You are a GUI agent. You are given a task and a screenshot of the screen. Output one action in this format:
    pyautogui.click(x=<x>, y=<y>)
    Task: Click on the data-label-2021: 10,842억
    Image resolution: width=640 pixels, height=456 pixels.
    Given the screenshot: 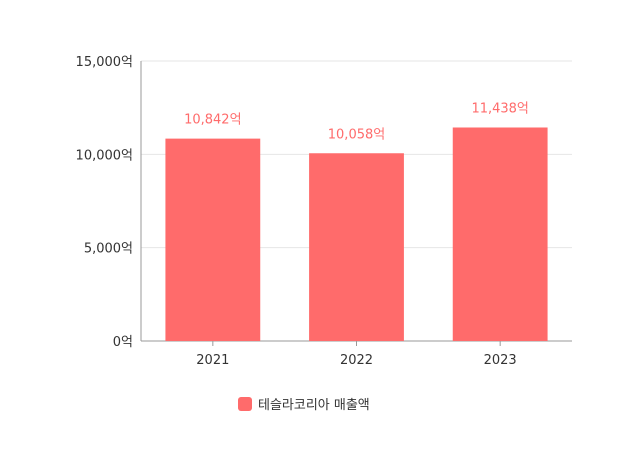 What is the action you would take?
    pyautogui.click(x=212, y=120)
    